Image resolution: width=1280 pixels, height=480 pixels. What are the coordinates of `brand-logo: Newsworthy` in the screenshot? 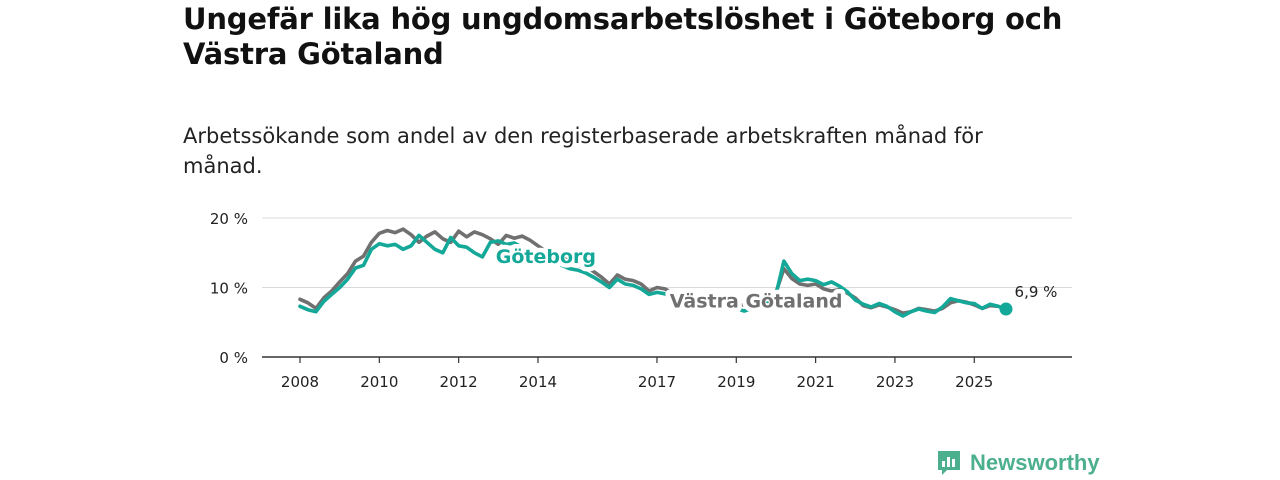 It's located at (1018, 463).